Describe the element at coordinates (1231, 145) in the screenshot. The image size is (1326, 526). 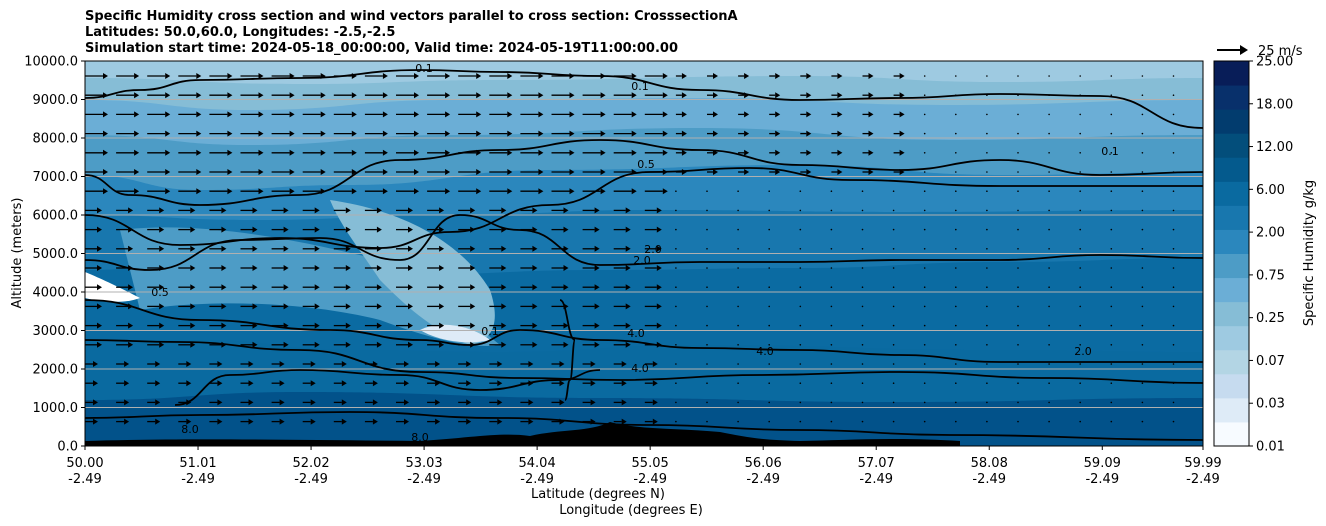
I see `colorbar-segment` at that location.